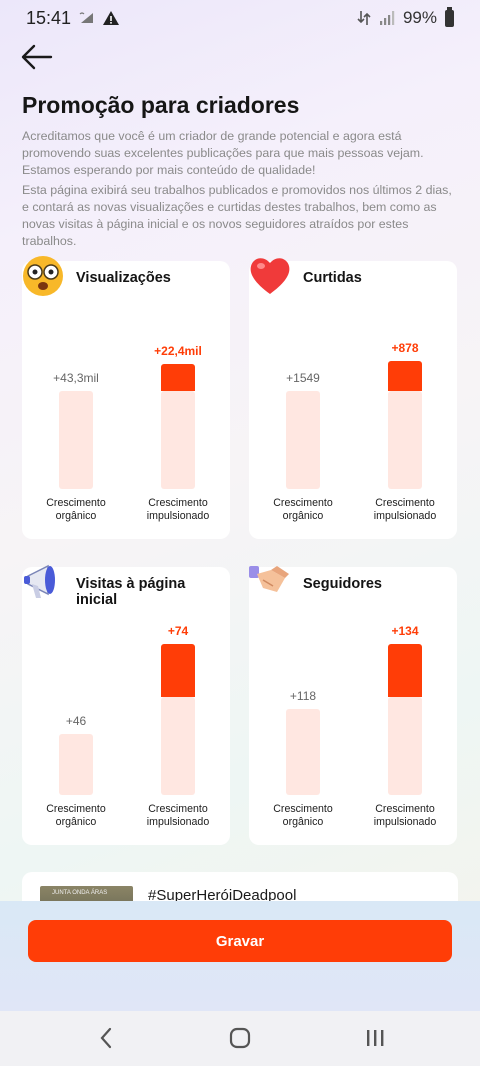 The width and height of the screenshot is (480, 1066). What do you see at coordinates (240, 941) in the screenshot?
I see `record-button: Gravar` at bounding box center [240, 941].